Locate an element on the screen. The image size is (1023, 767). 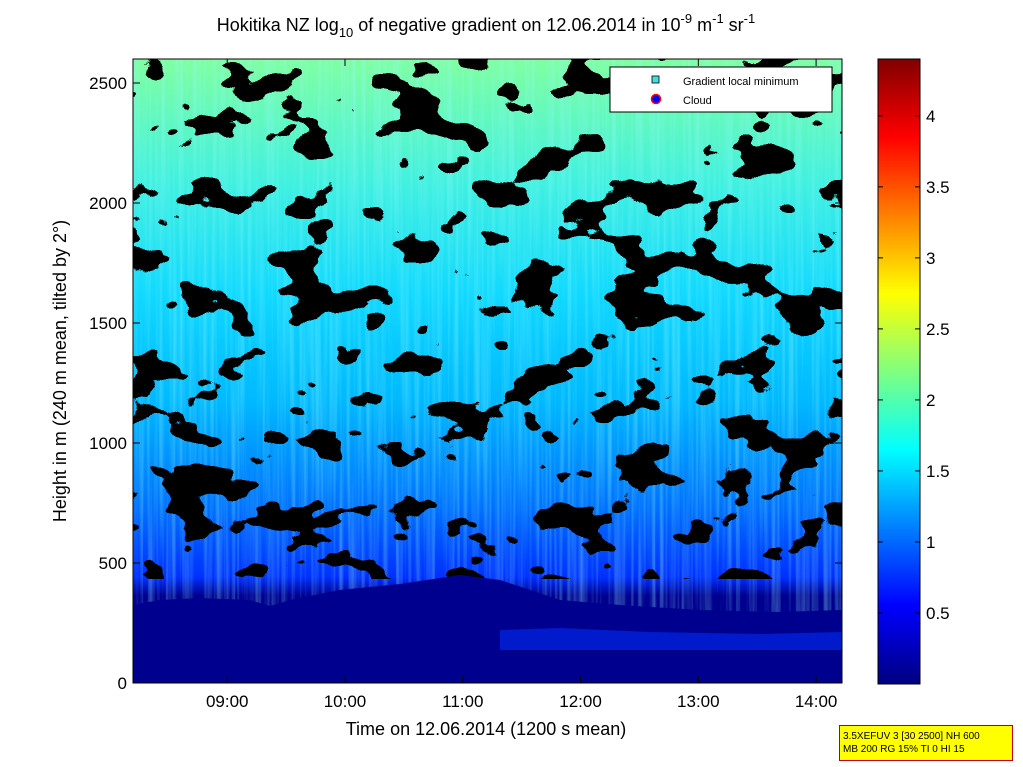
colorbar-tick-label: 4 is located at coordinates (930, 116).